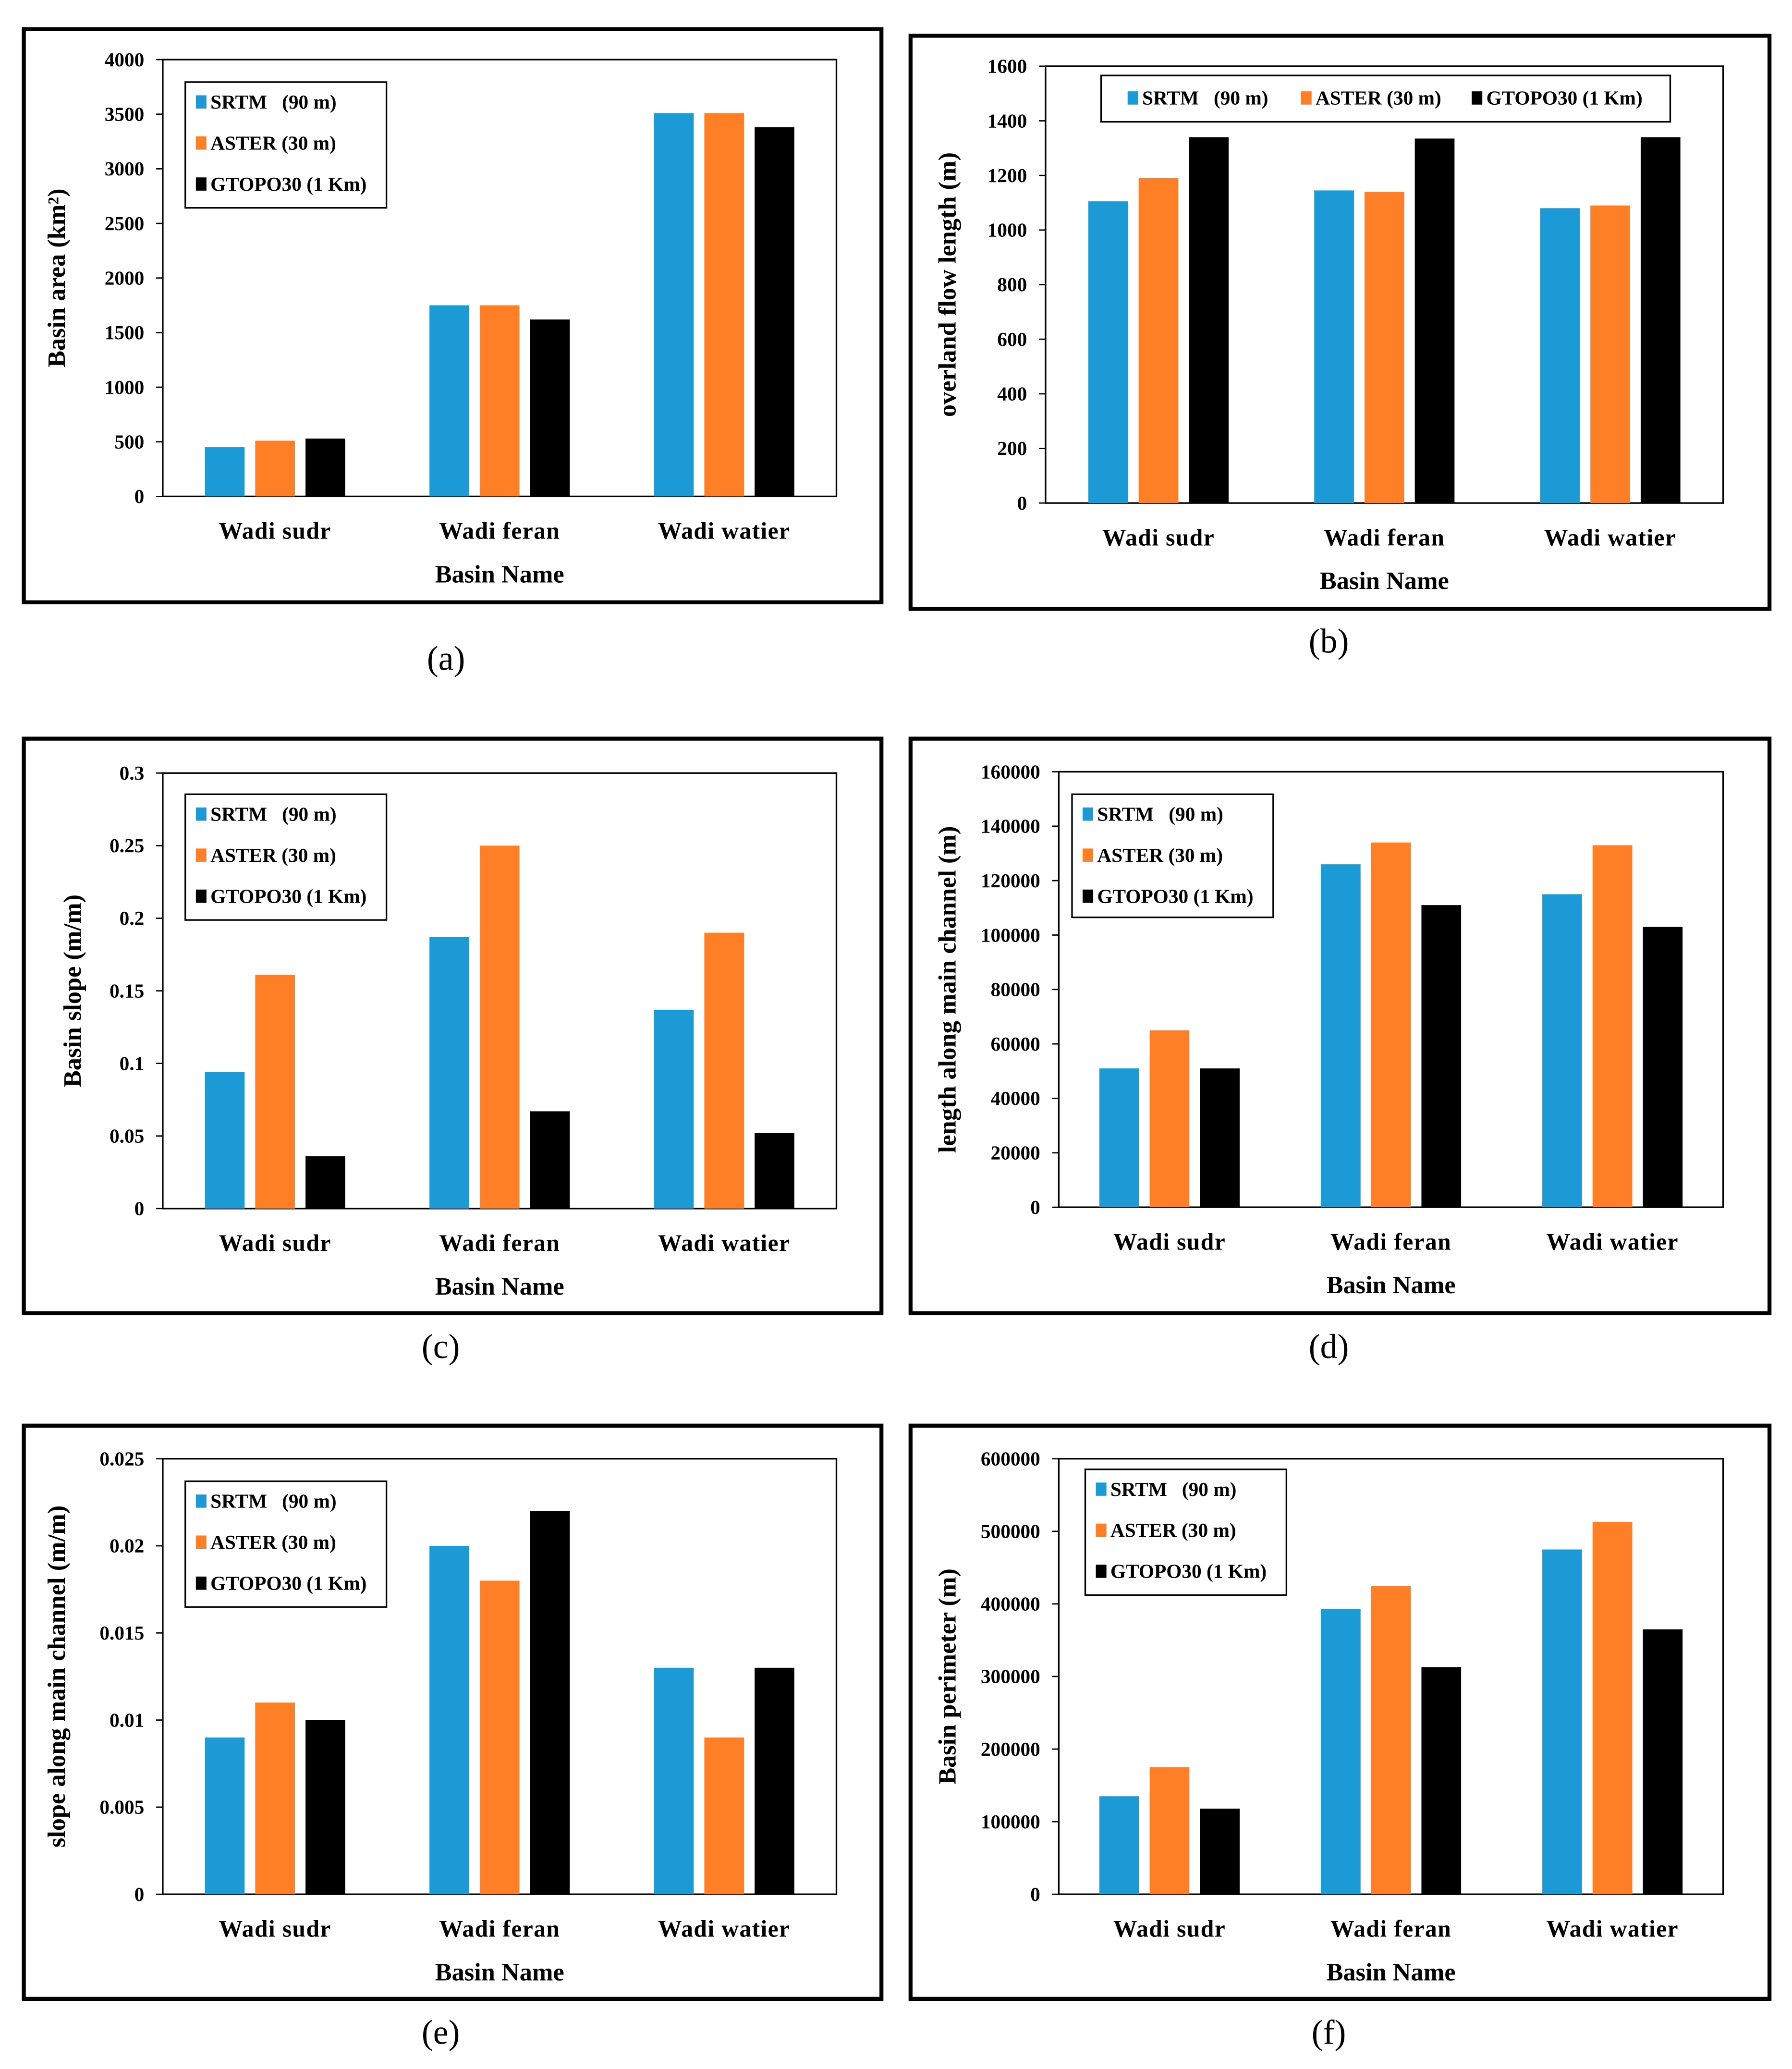 The image size is (1792, 2069). I want to click on y-tick-label: 800, so click(1012, 284).